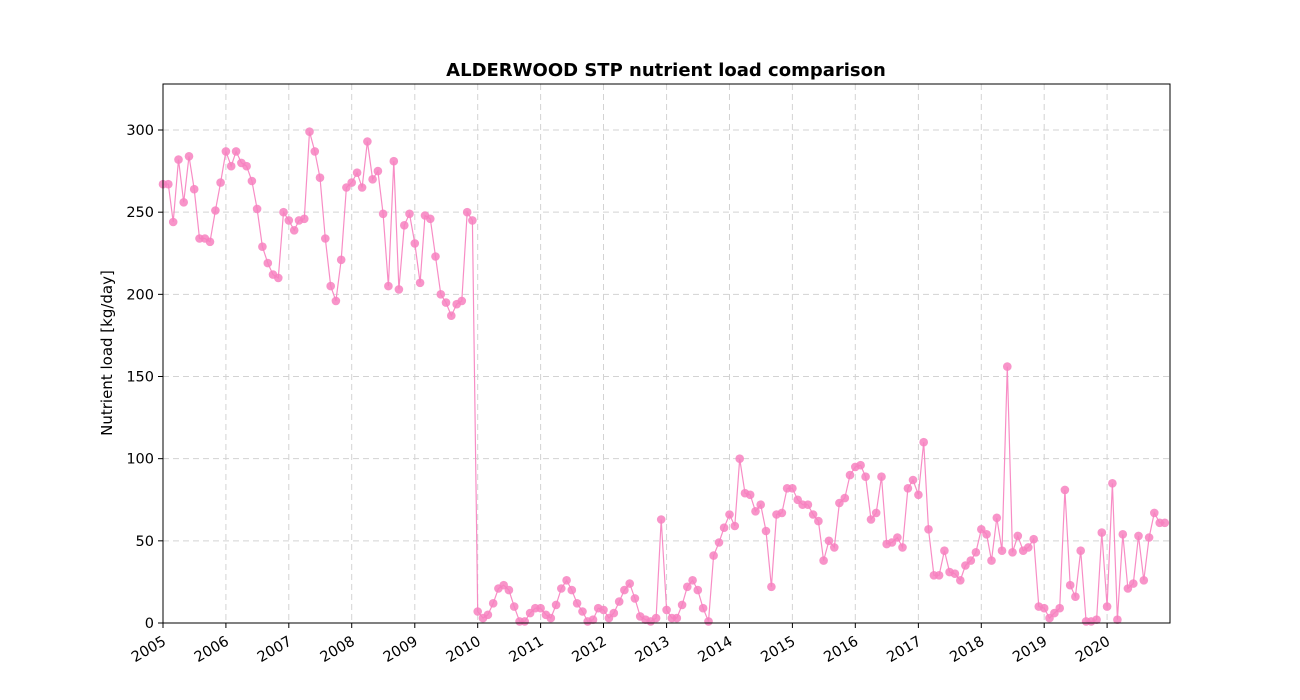 The height and width of the screenshot is (700, 1300). What do you see at coordinates (140, 213) in the screenshot?
I see `y-tick-label: 250` at bounding box center [140, 213].